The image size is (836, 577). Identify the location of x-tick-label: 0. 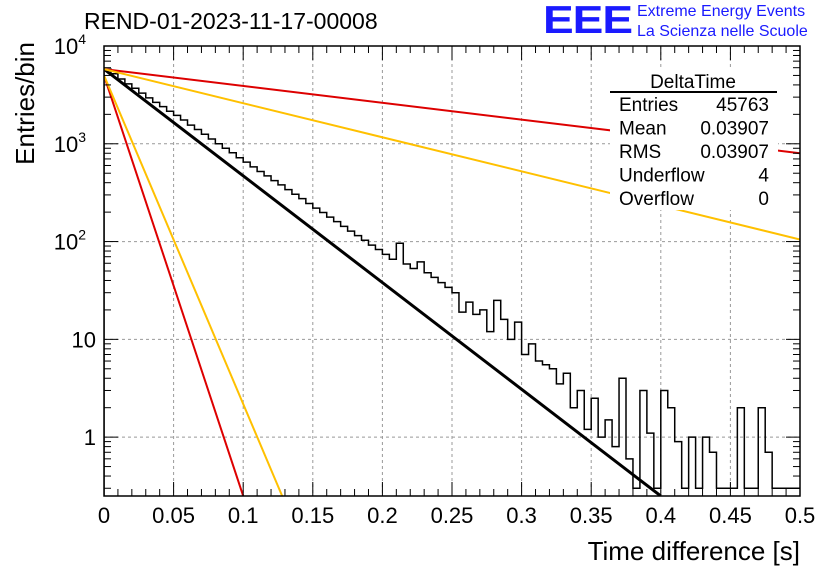
(104, 515).